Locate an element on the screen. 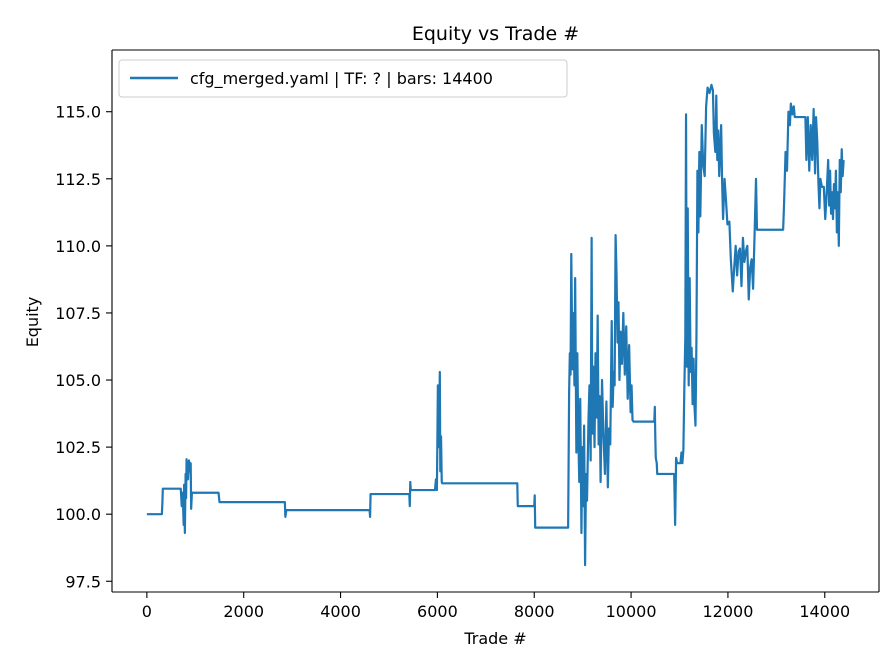  legend-label: cfg_merged.yaml | TF: ? | bars: 14400 is located at coordinates (341, 79).